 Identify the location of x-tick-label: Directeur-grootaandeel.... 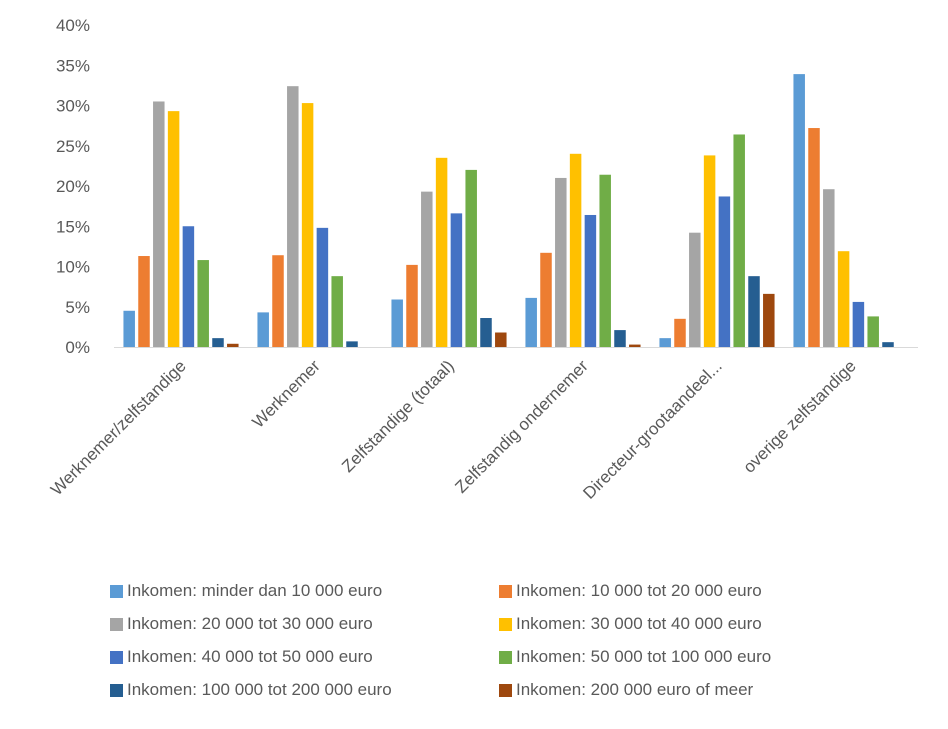
(652, 429).